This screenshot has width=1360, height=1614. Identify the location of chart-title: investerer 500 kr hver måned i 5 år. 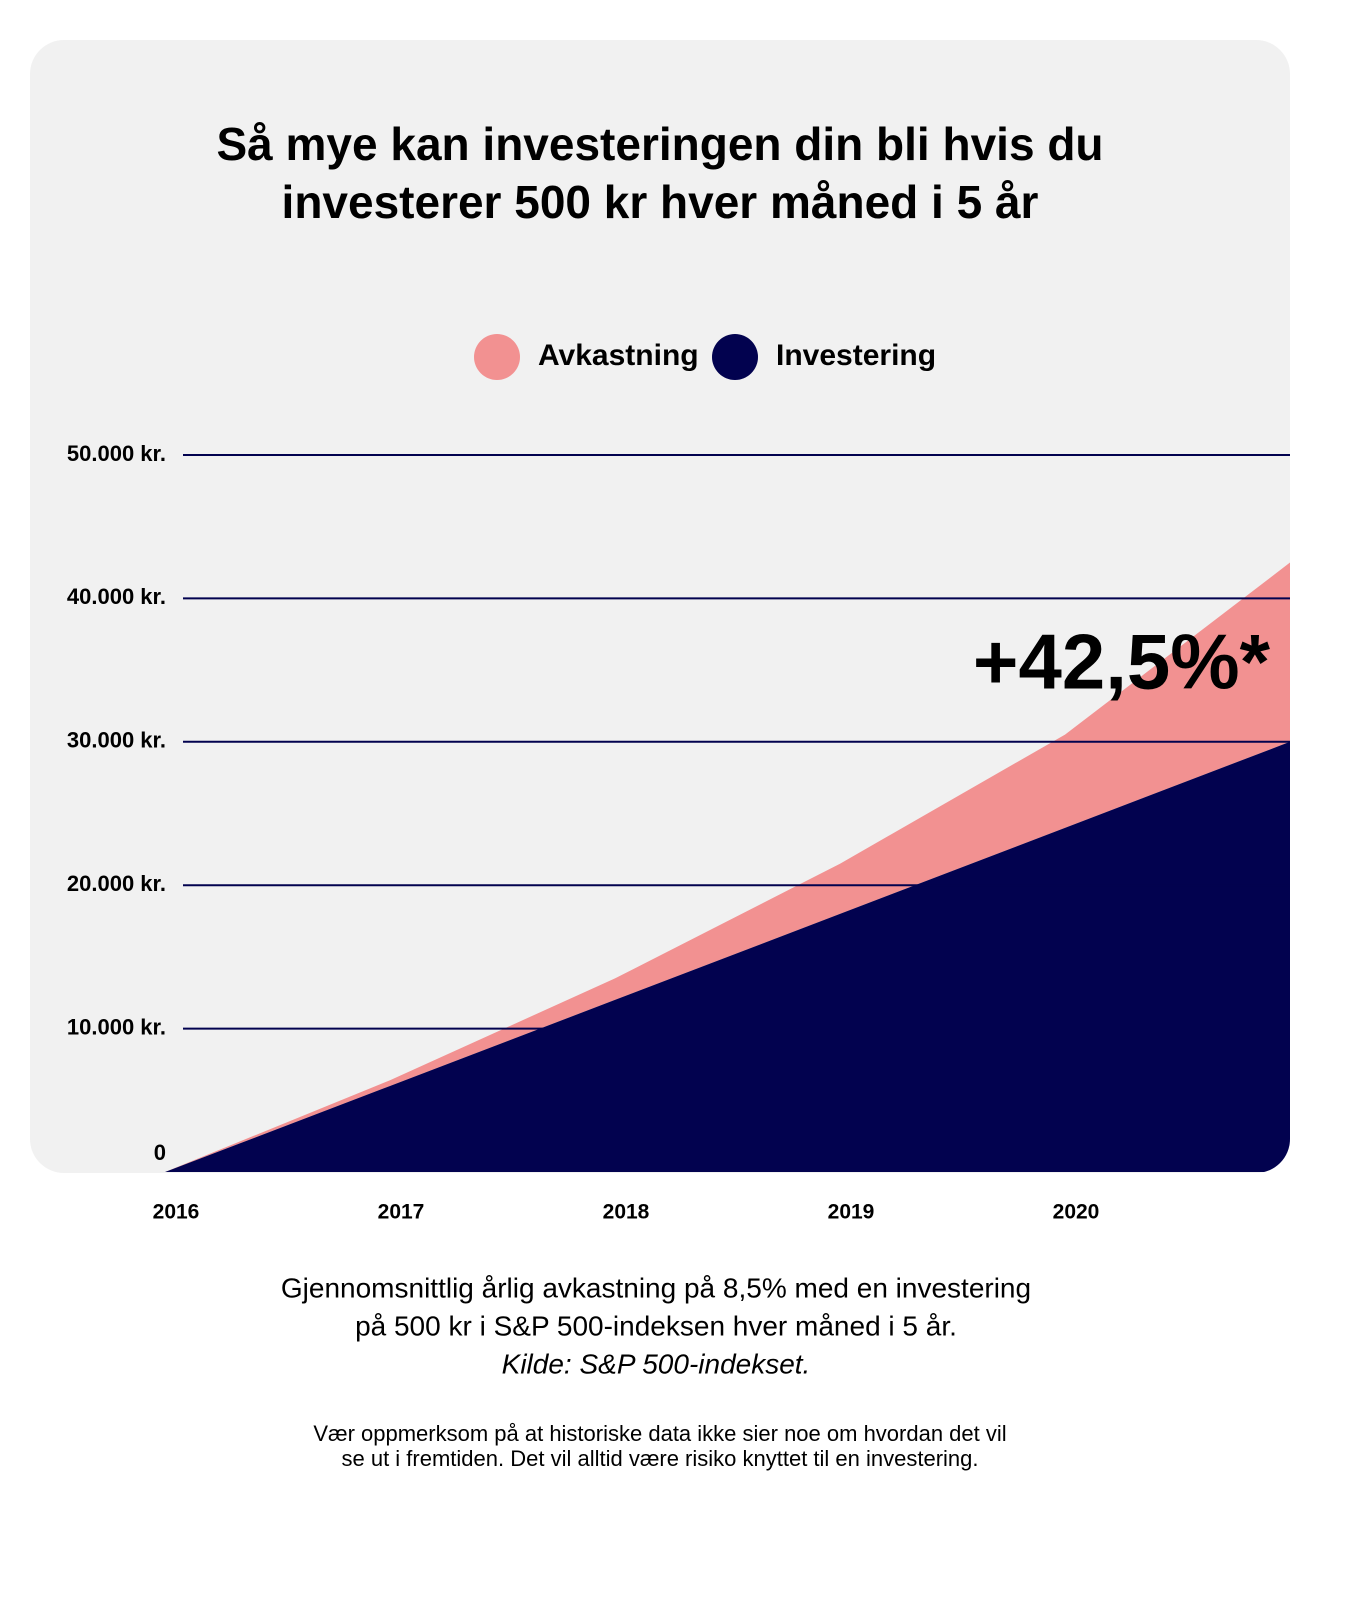
(660, 202).